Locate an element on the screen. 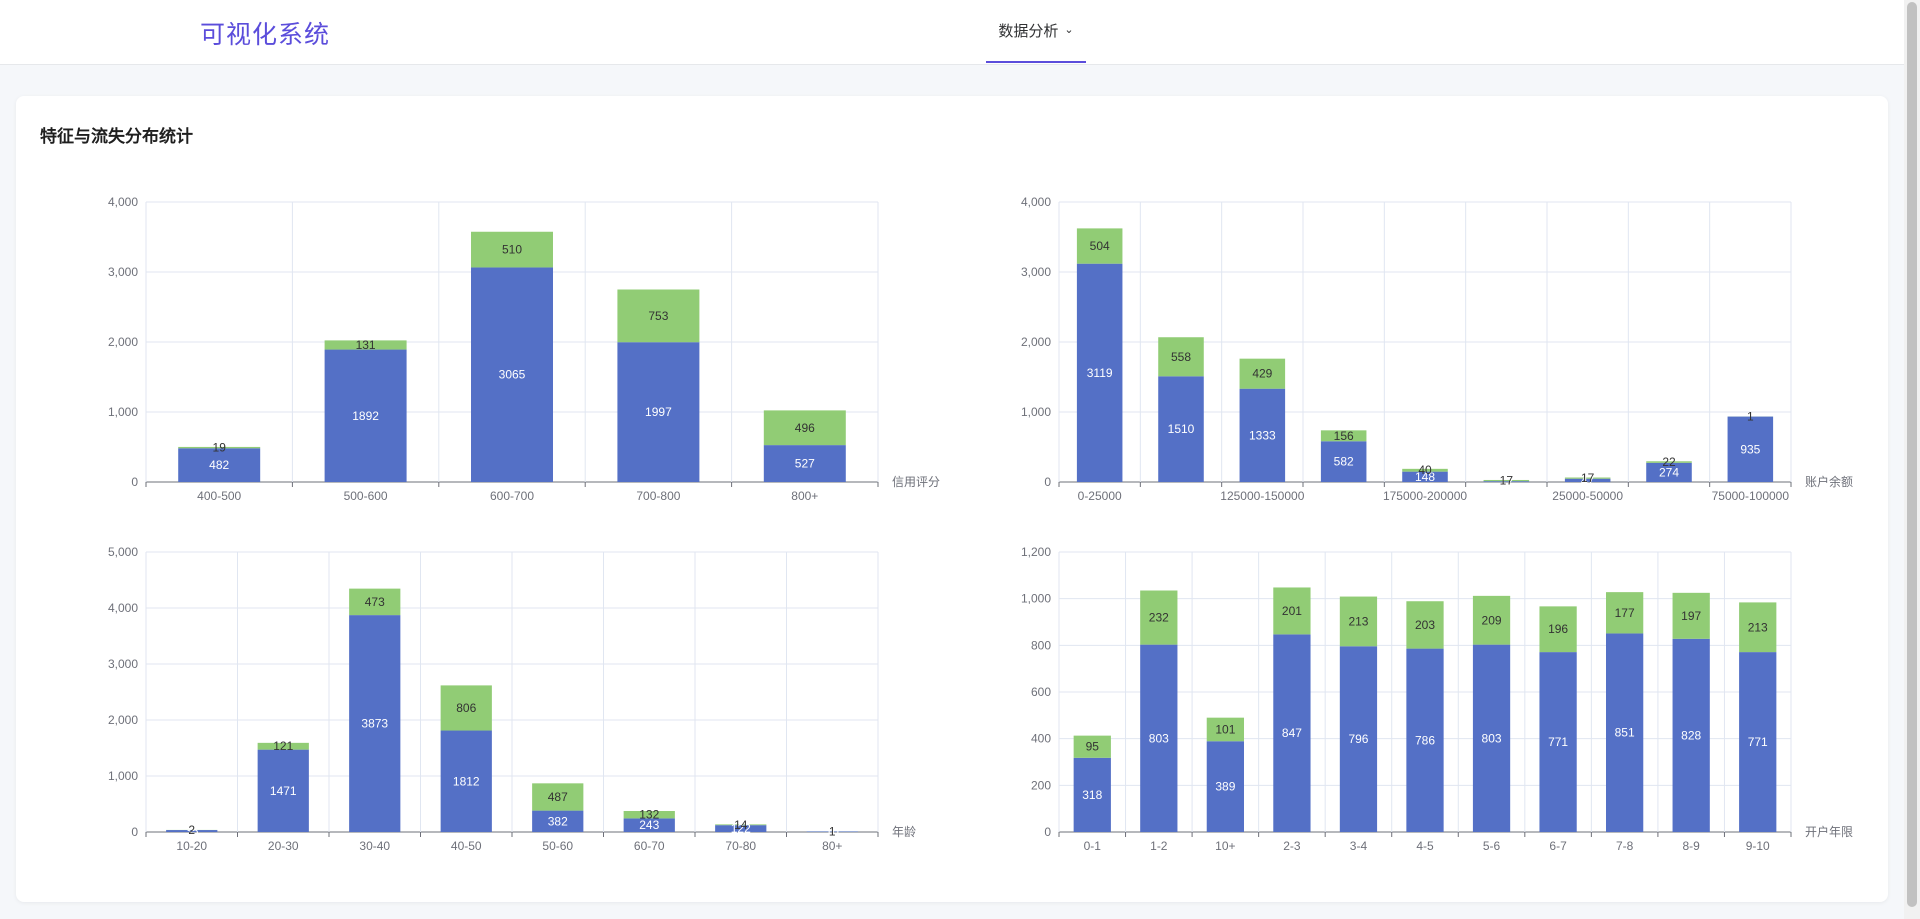 The image size is (1920, 919). app-title: 可视化系统 is located at coordinates (265, 35).